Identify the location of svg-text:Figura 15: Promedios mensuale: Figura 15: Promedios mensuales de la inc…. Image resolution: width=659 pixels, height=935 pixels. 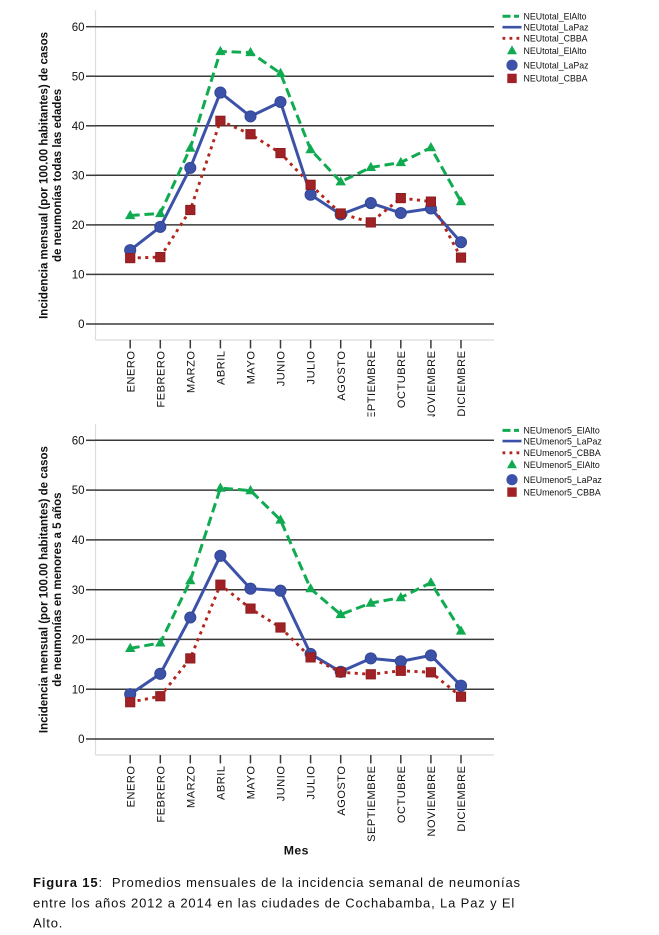
(277, 882).